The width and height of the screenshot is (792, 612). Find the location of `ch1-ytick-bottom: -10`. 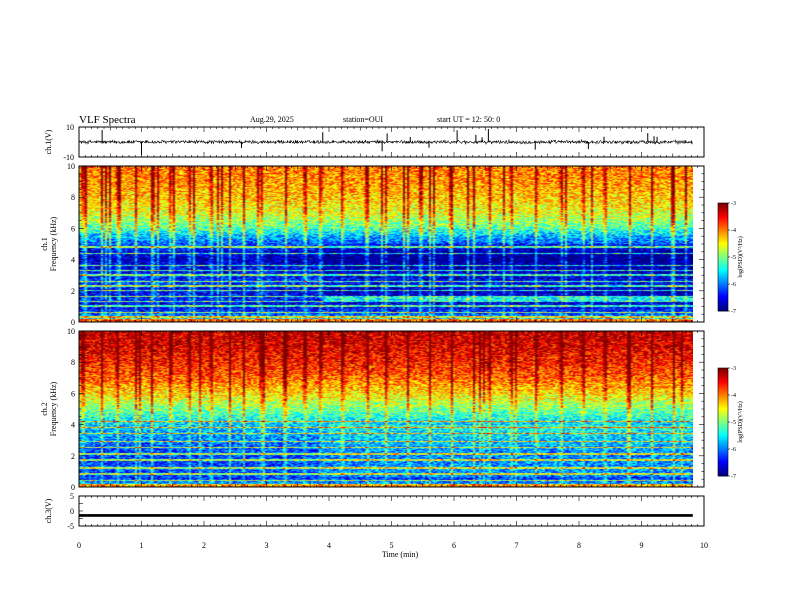

ch1-ytick-bottom: -10 is located at coordinates (68, 157).